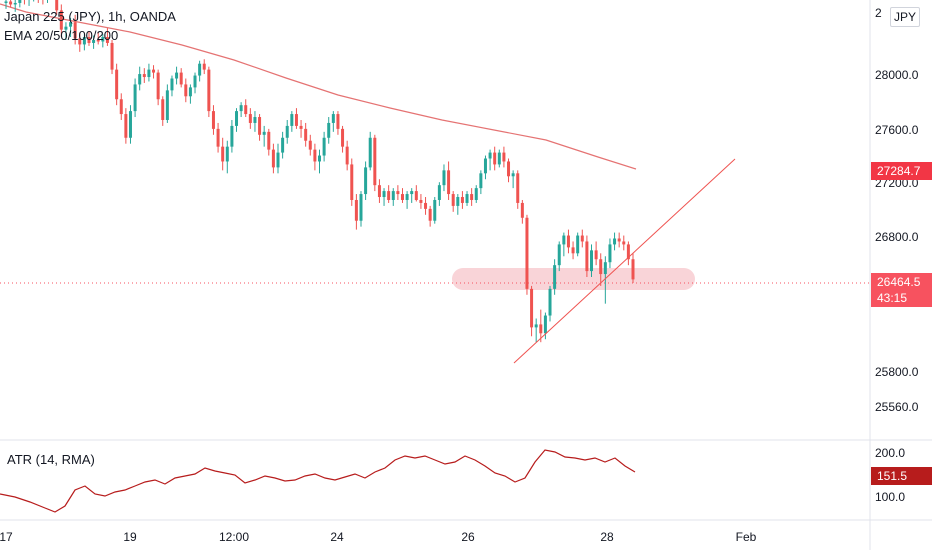 Image resolution: width=932 pixels, height=555 pixels. Describe the element at coordinates (61, 35) in the screenshot. I see `indicator-legend: EMA 20/50/100/200` at that location.